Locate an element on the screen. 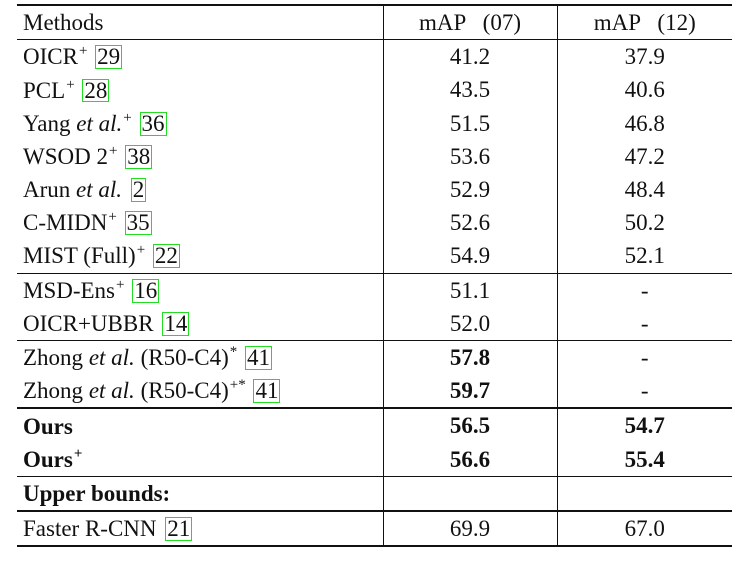  method-name: C-MIDN+ is located at coordinates (70, 222).